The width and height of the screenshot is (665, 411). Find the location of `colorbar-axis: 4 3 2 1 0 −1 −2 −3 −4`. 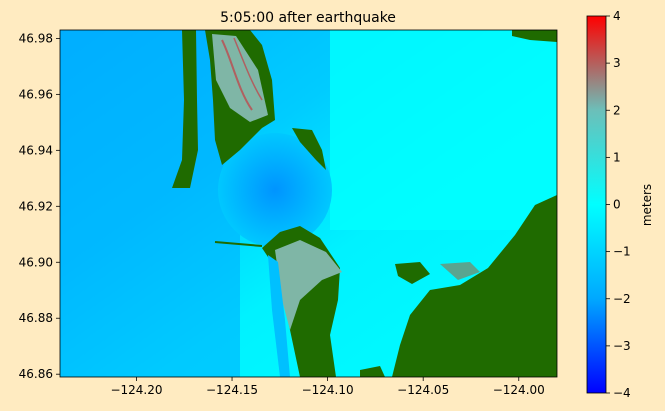

colorbar-axis: 4 3 2 1 0 −1 −2 −3 −4 is located at coordinates (618, 204).